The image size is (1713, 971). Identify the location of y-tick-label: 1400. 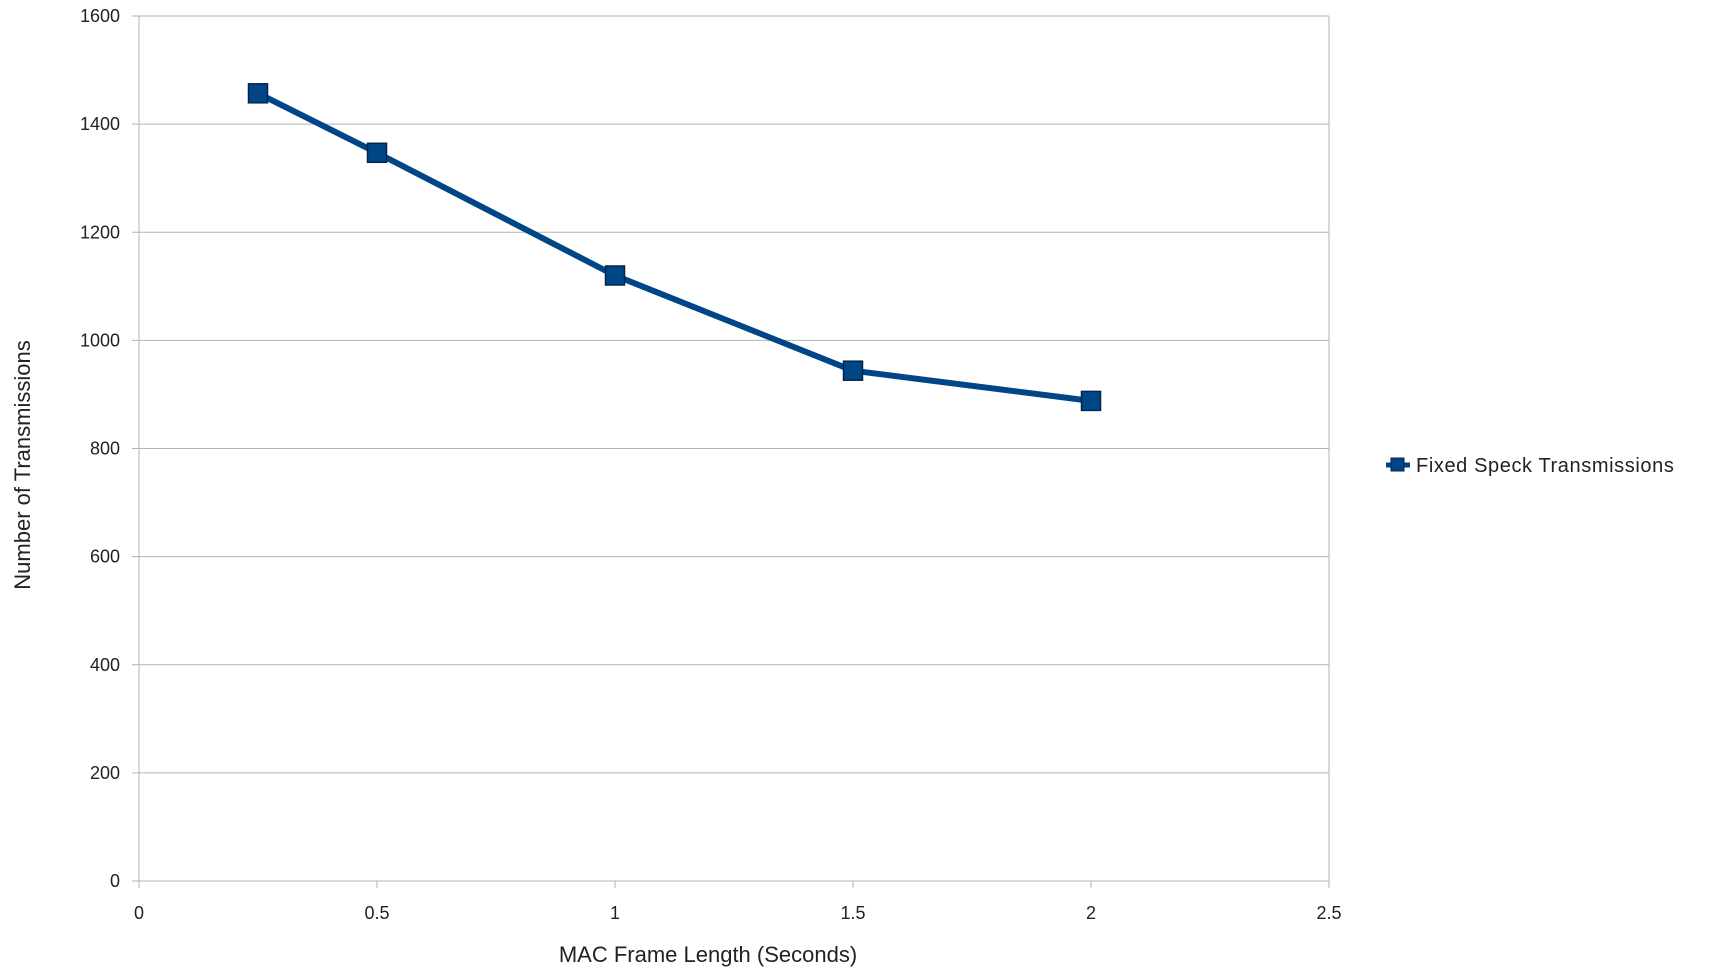
(100, 124).